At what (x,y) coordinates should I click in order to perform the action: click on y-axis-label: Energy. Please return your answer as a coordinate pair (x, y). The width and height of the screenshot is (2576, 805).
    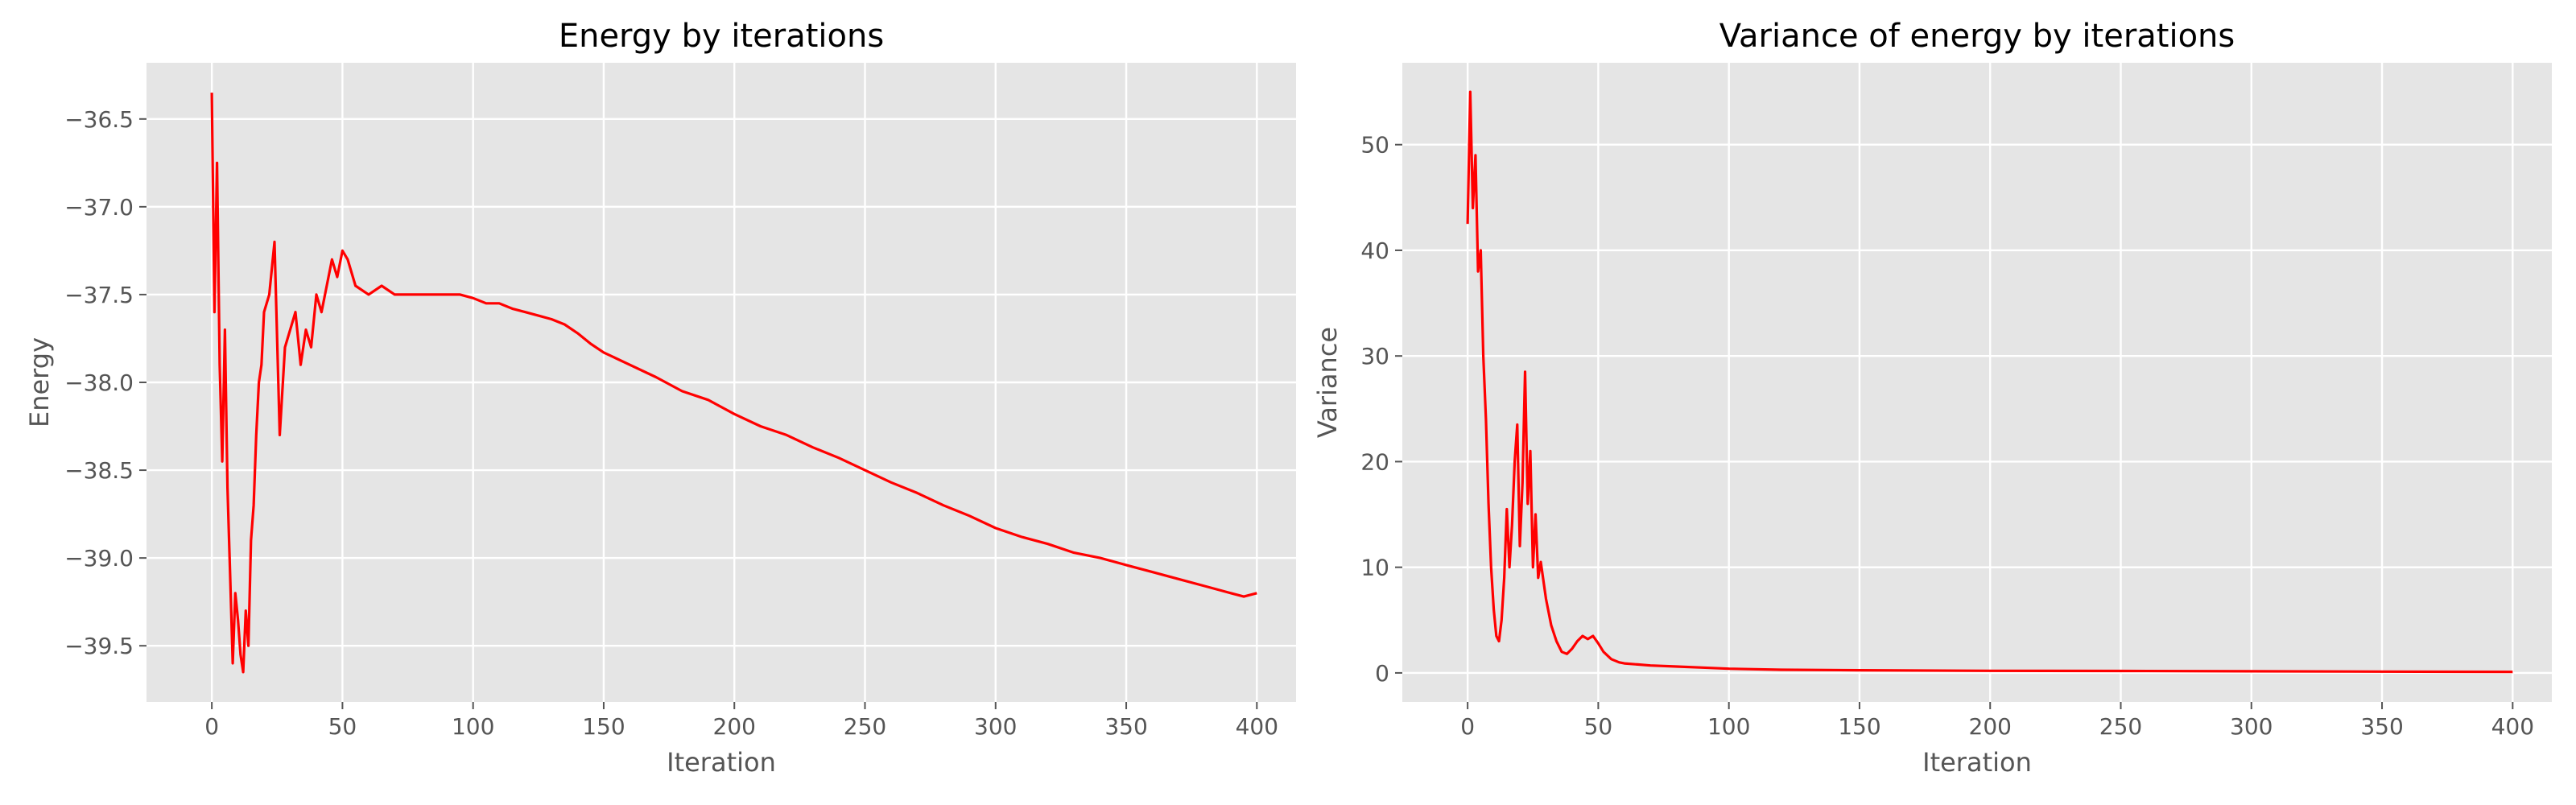
    Looking at the image, I should click on (39, 382).